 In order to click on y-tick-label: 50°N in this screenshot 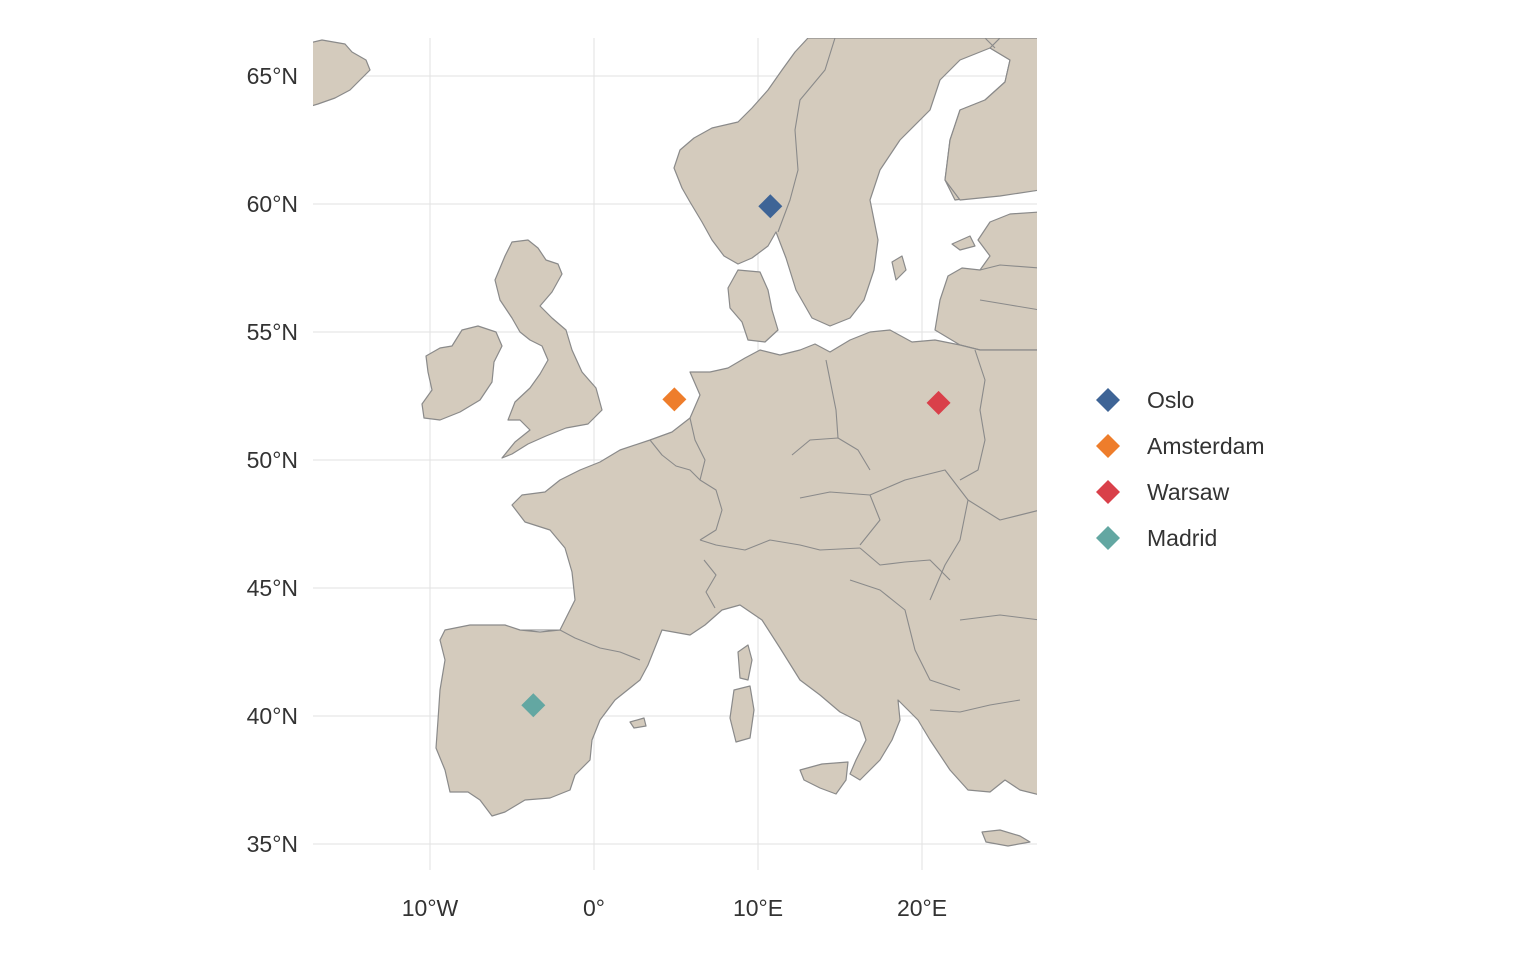, I will do `click(272, 460)`.